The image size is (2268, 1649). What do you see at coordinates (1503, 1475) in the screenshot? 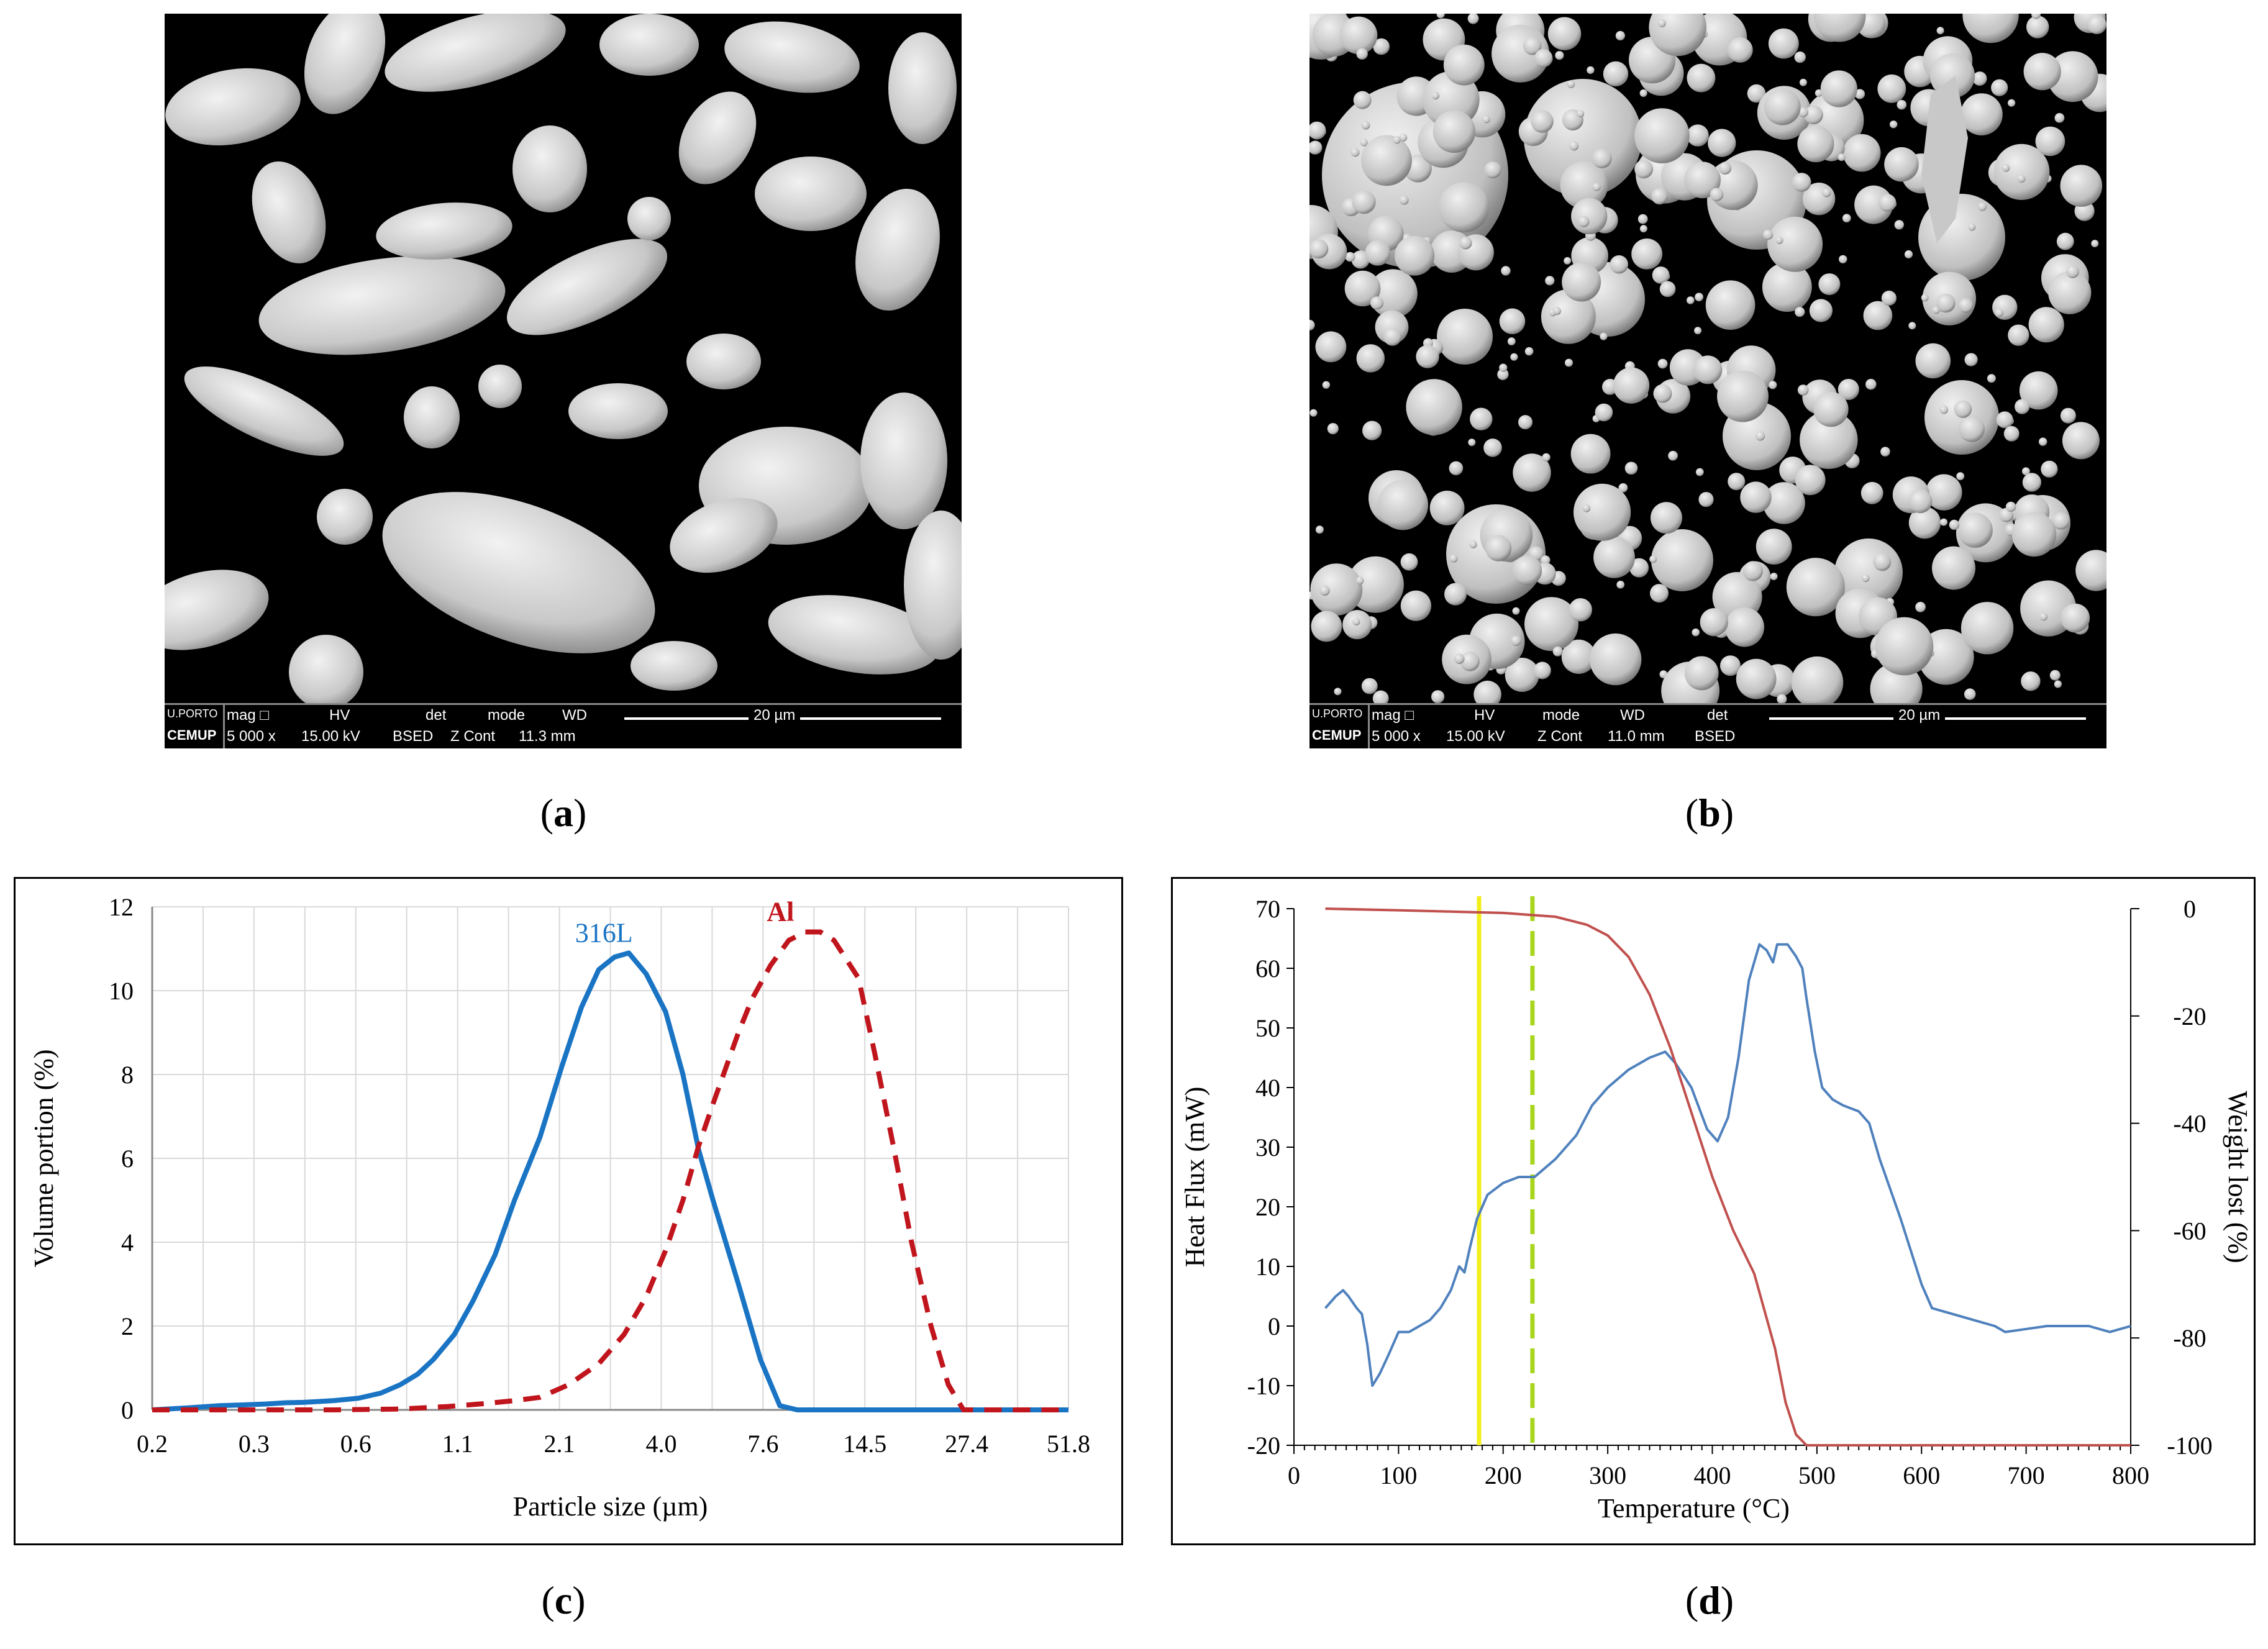
I see `x-tick-label: 200` at bounding box center [1503, 1475].